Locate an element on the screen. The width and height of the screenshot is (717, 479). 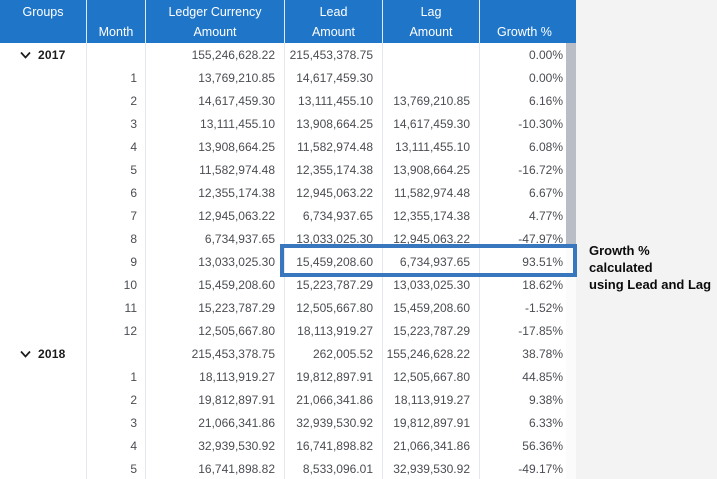
month-cell: 4 is located at coordinates (116, 445).